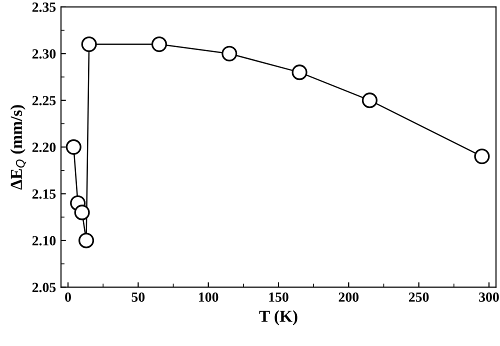  I want to click on x-tick-label: 200, so click(348, 297).